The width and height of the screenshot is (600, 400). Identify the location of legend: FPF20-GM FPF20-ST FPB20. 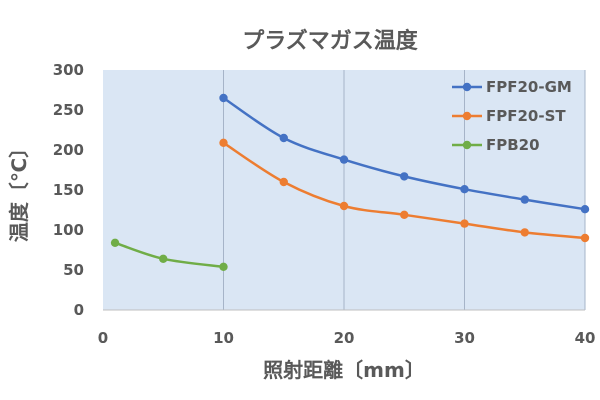
(512, 116).